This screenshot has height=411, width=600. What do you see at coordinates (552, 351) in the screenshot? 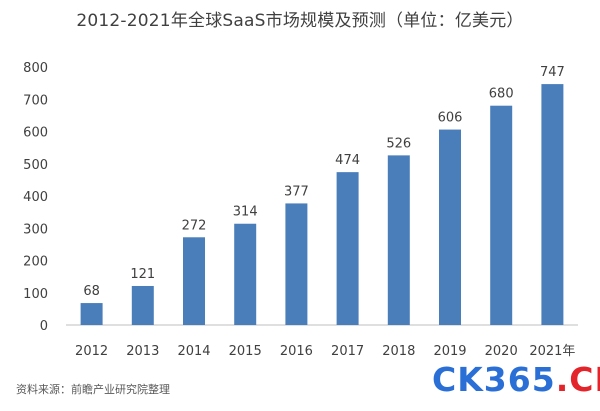
I see `x-tick-label: 2021年` at bounding box center [552, 351].